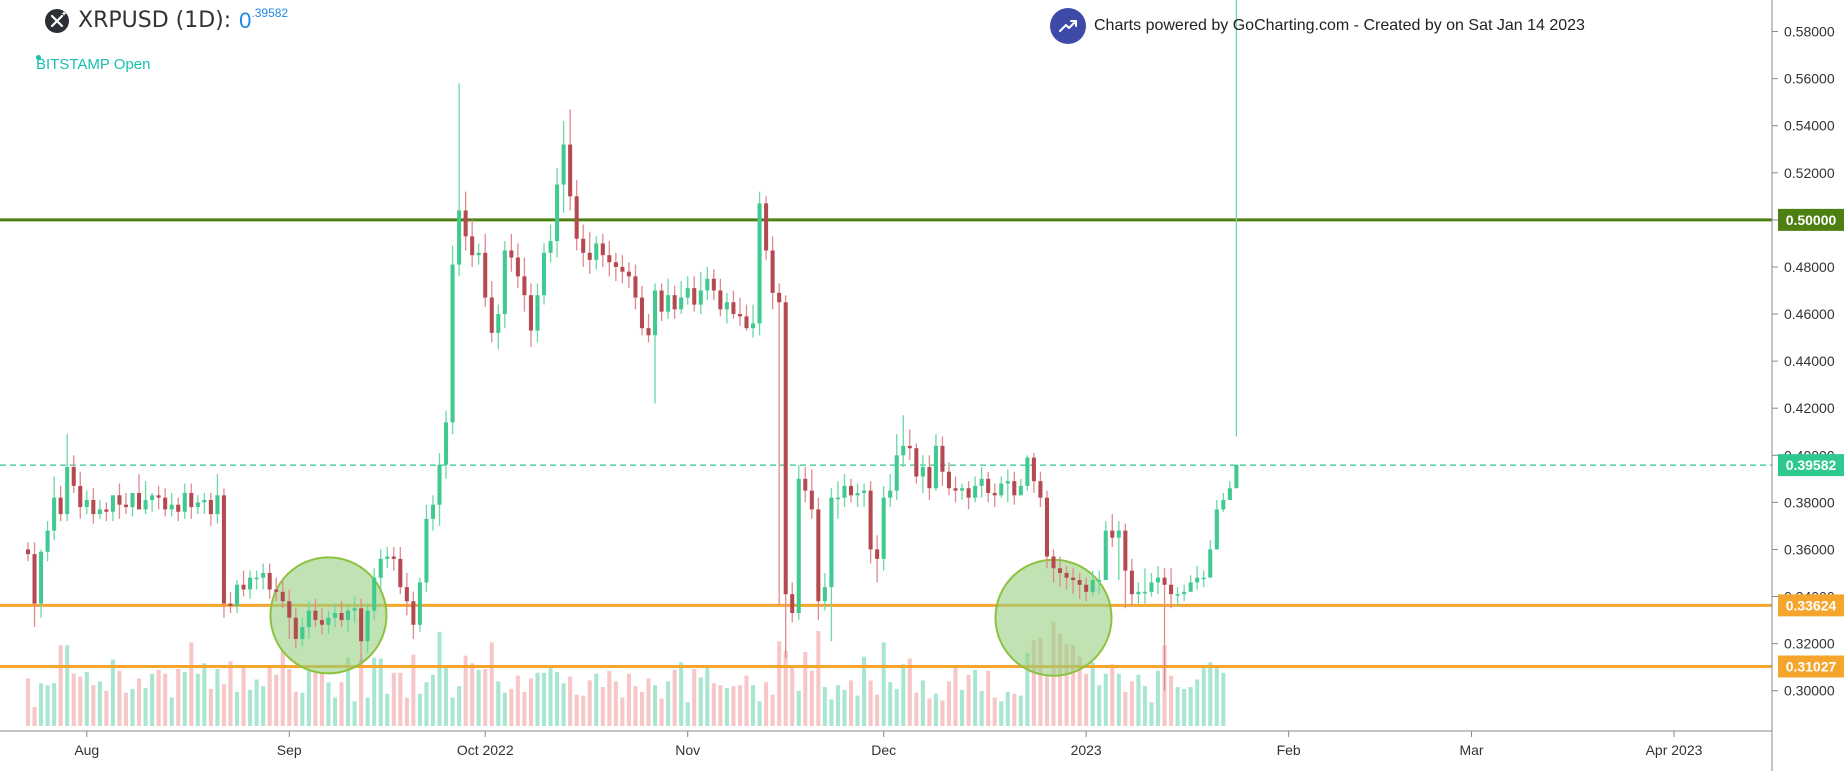 This screenshot has height=771, width=1848. What do you see at coordinates (166, 20) in the screenshot?
I see `chart-header: XRPUSD (1D): 0 .39582` at bounding box center [166, 20].